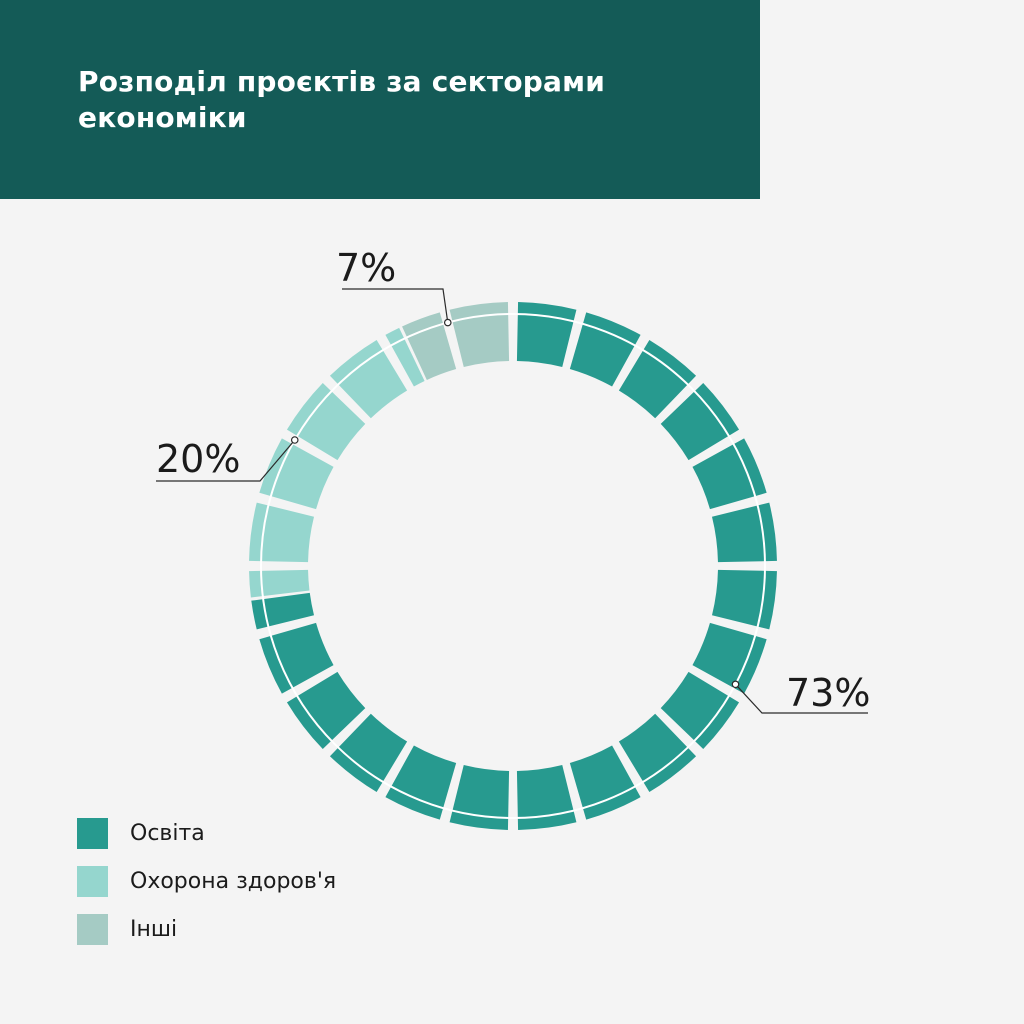 The image size is (1024, 1024). I want to click on data-label-2: 7%, so click(366, 268).